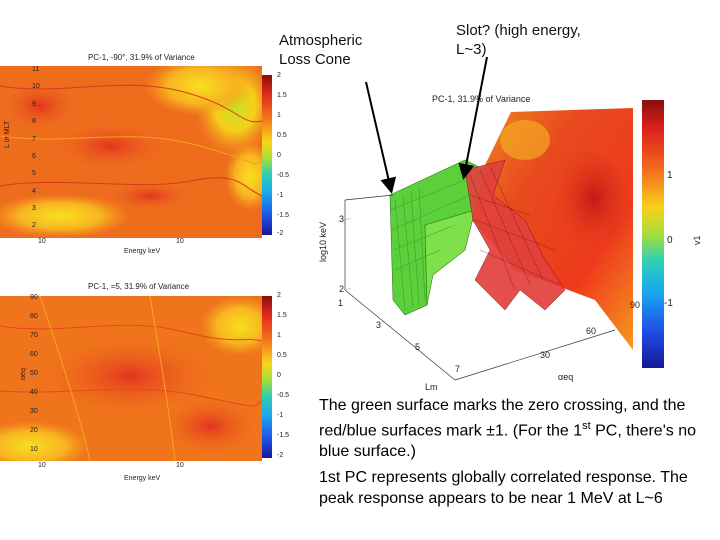 This screenshot has height=540, width=720. I want to click on top-ytick: 11, so click(36, 69).